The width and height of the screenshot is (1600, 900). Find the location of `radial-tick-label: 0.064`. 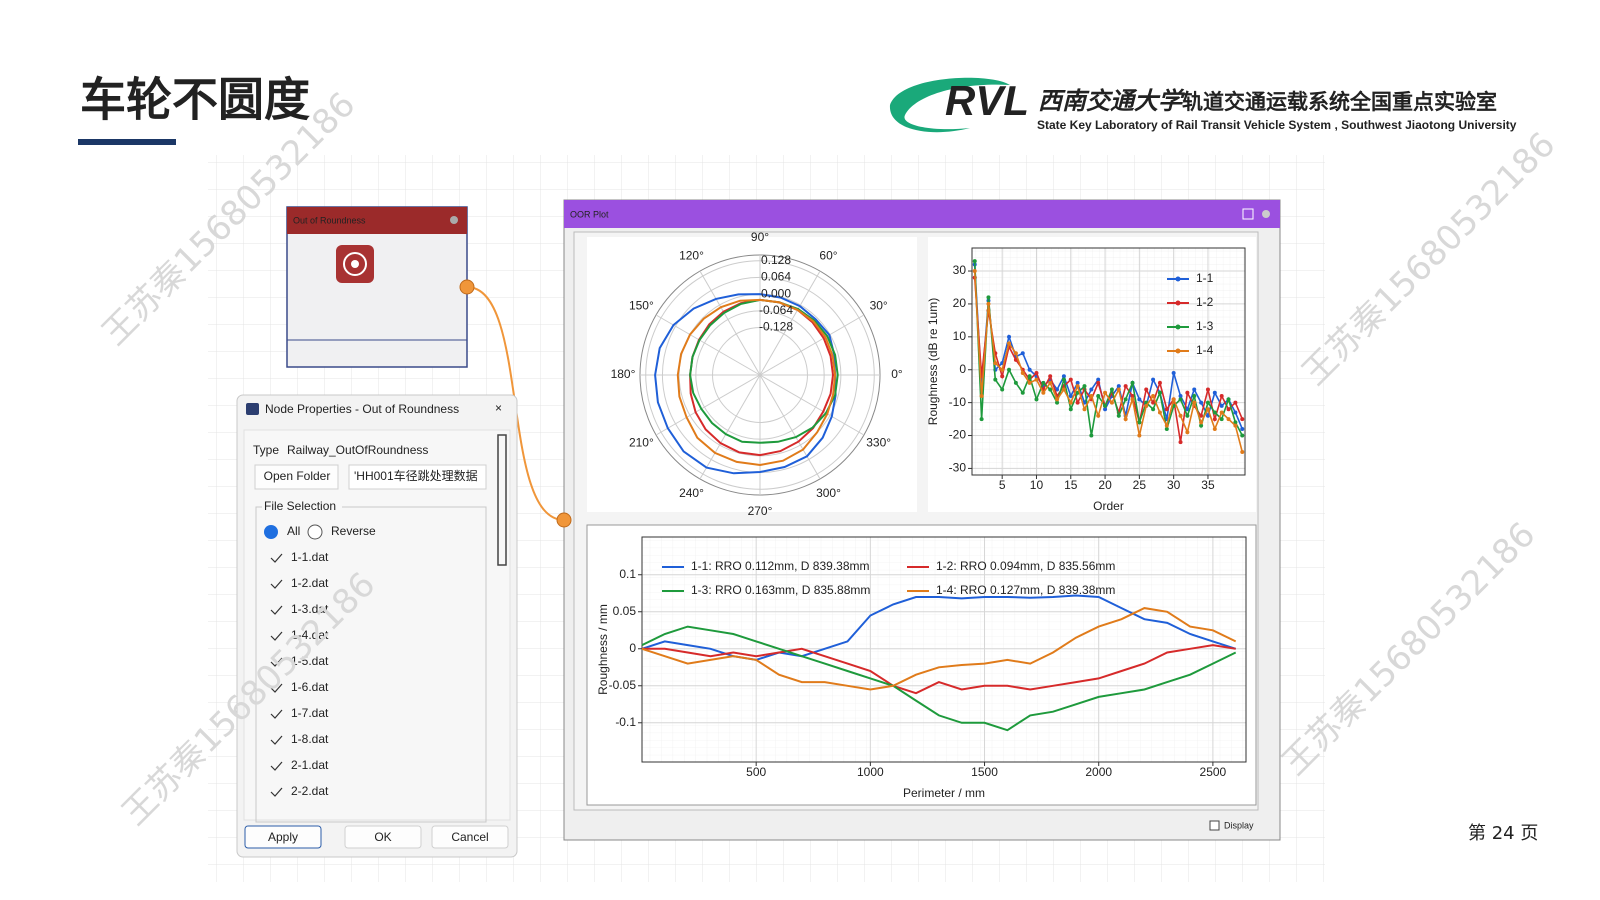

radial-tick-label: 0.064 is located at coordinates (776, 277).